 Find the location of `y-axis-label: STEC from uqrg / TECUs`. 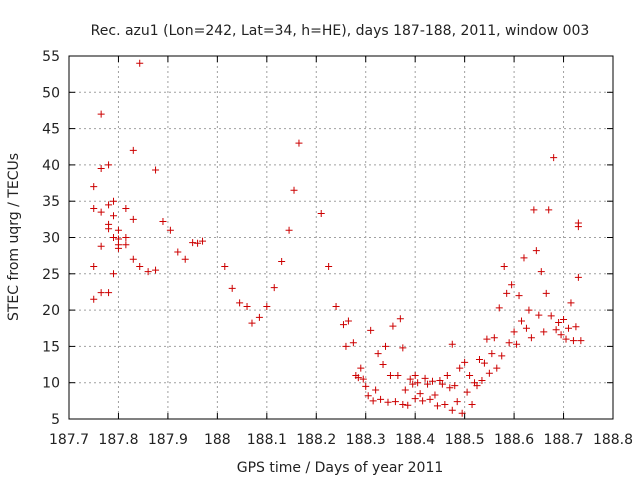

y-axis-label: STEC from uqrg / TECUs is located at coordinates (14, 237).